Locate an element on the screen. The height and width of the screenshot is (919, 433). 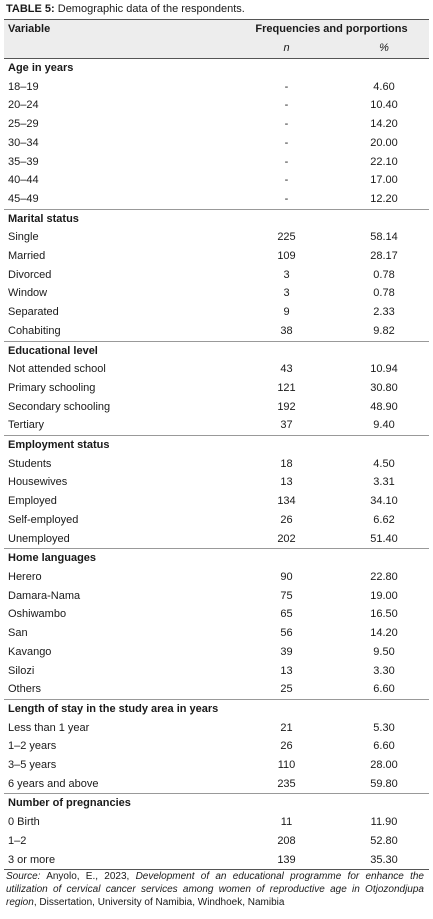
percent-cell: 17.00 is located at coordinates (384, 180).